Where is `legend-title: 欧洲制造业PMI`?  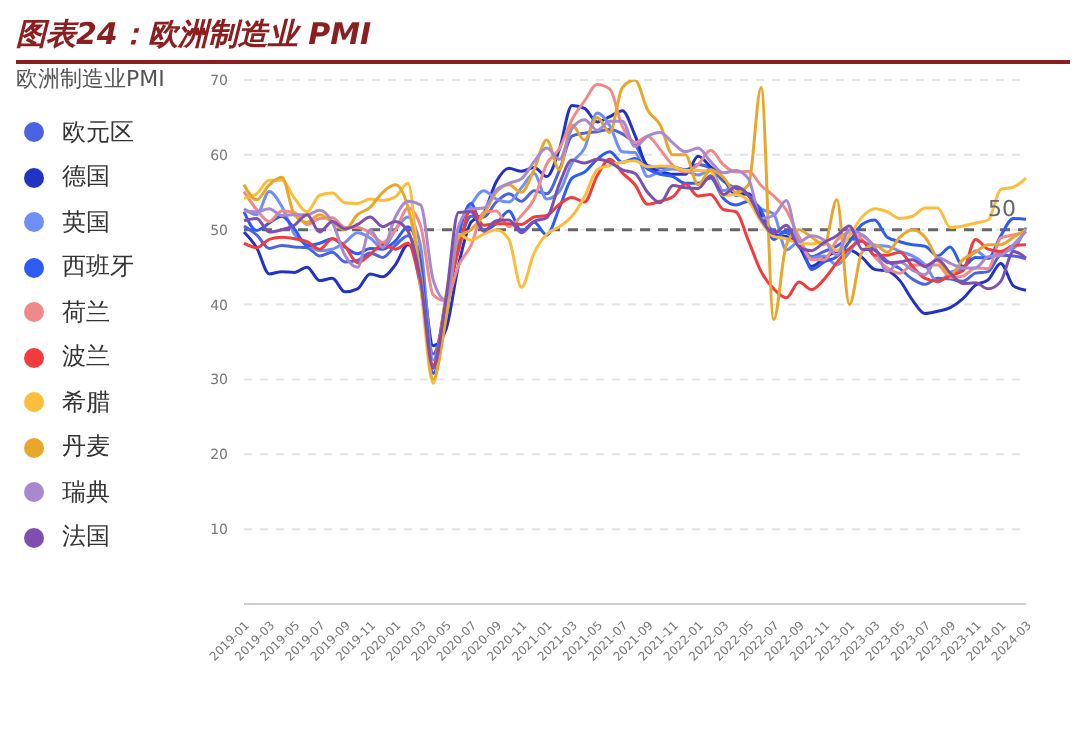
legend-title: 欧洲制造业PMI is located at coordinates (91, 79).